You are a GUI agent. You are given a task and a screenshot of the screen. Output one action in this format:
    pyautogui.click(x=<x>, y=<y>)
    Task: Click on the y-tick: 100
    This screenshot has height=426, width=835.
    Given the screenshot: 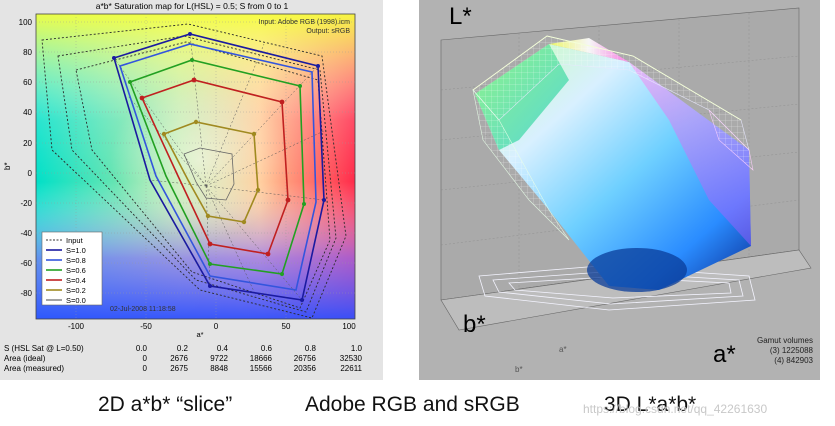 What is the action you would take?
    pyautogui.click(x=26, y=22)
    